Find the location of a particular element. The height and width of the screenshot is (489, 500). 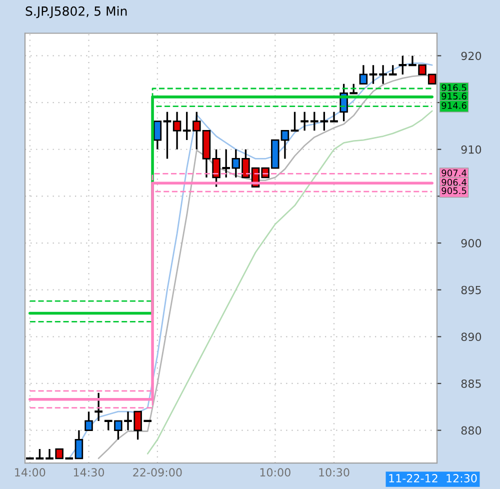

y-tick-label: 885 is located at coordinates (471, 383).